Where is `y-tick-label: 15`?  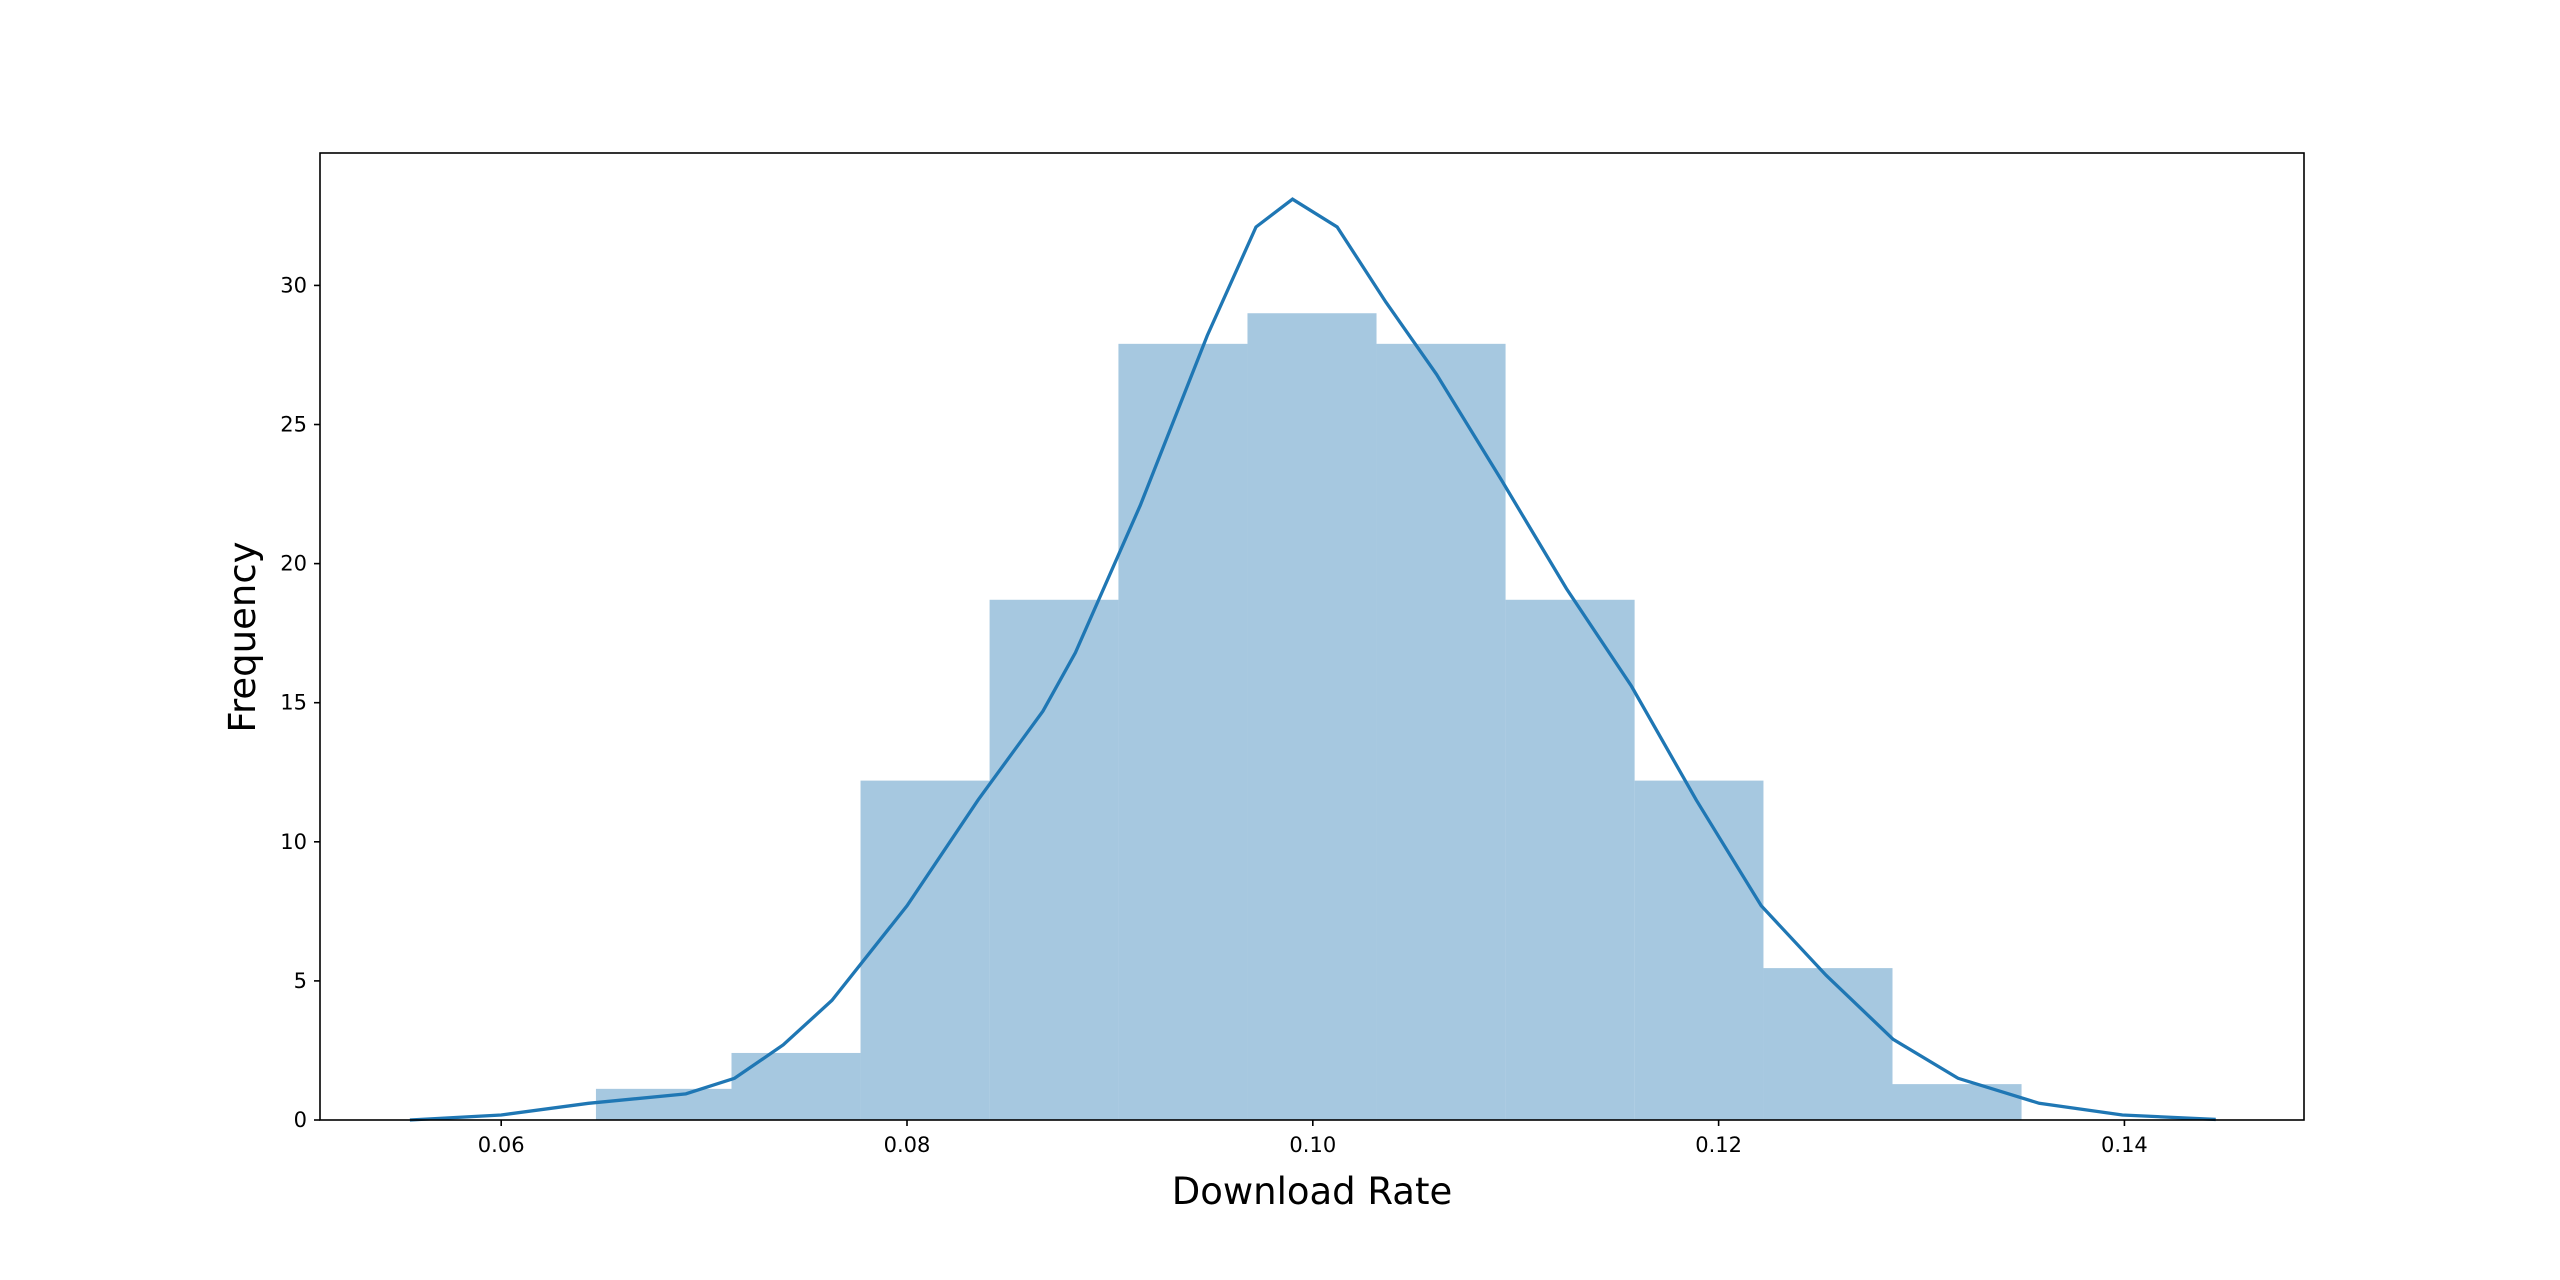
y-tick-label: 15 is located at coordinates (293, 703).